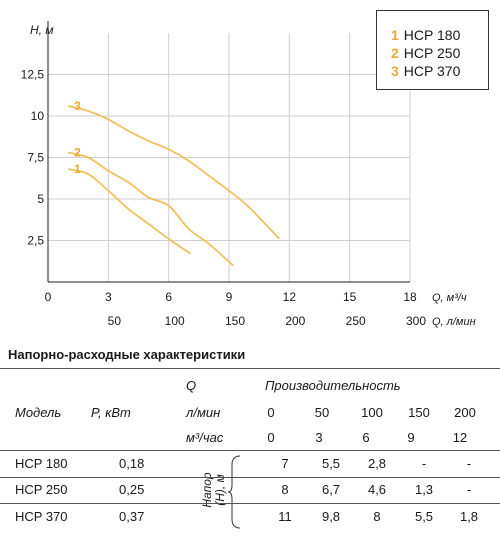  I want to click on m3h-unit: м³/час, so click(205, 437).